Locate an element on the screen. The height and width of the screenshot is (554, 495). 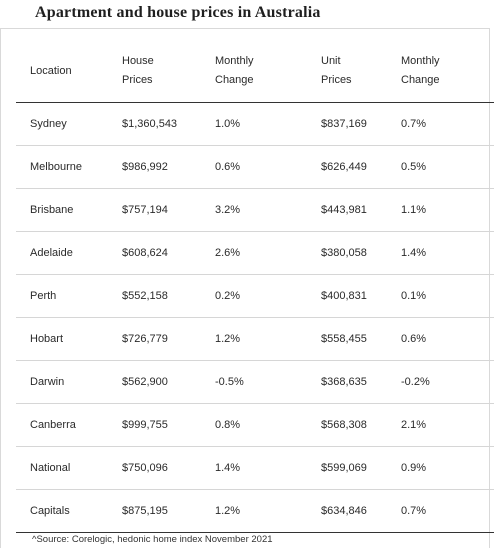
header-unit-monthly-change-line1: Monthly is located at coordinates (420, 61).